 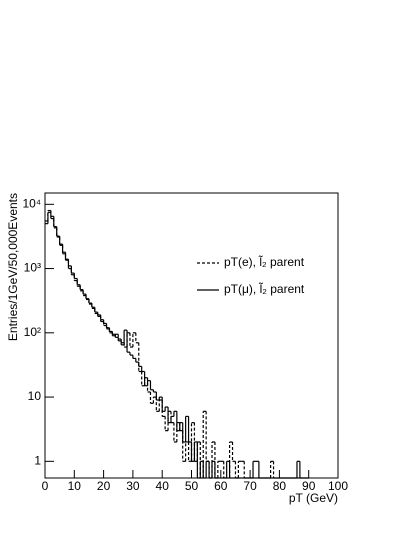 What do you see at coordinates (192, 486) in the screenshot?
I see `x-tick-label: 50` at bounding box center [192, 486].